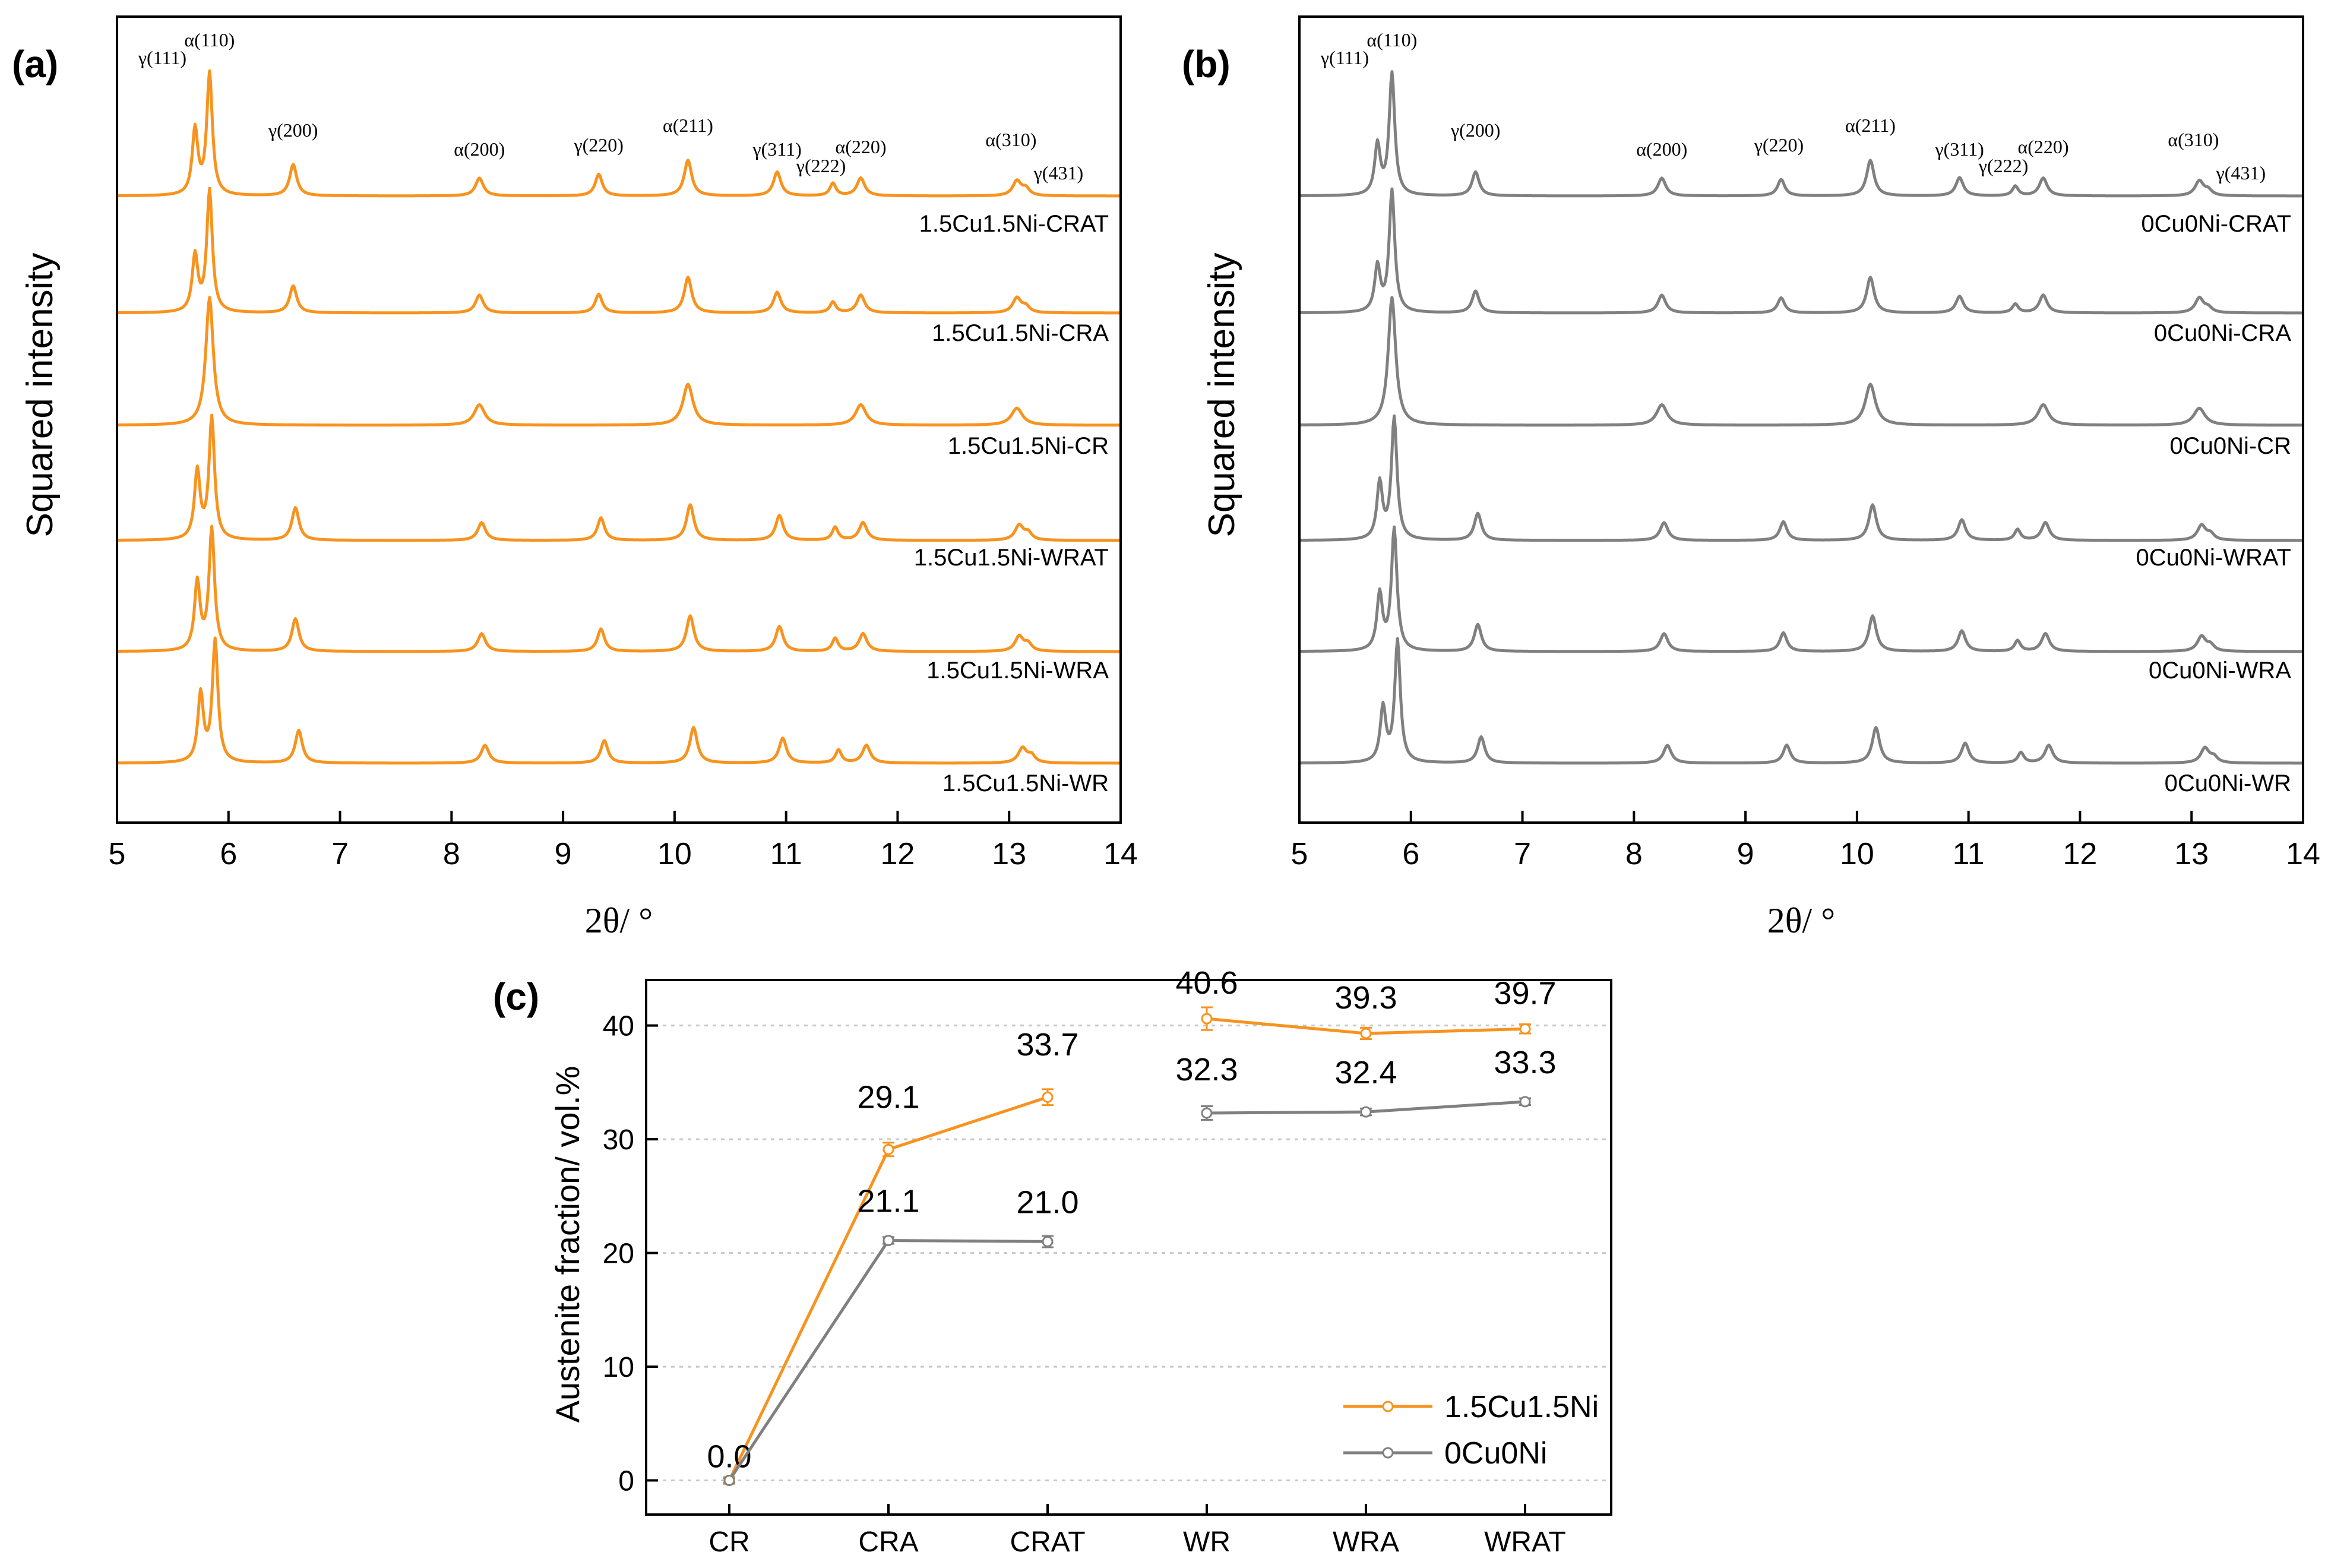 Image resolution: width=2328 pixels, height=1568 pixels. I want to click on x-tick-label: 13, so click(2191, 854).